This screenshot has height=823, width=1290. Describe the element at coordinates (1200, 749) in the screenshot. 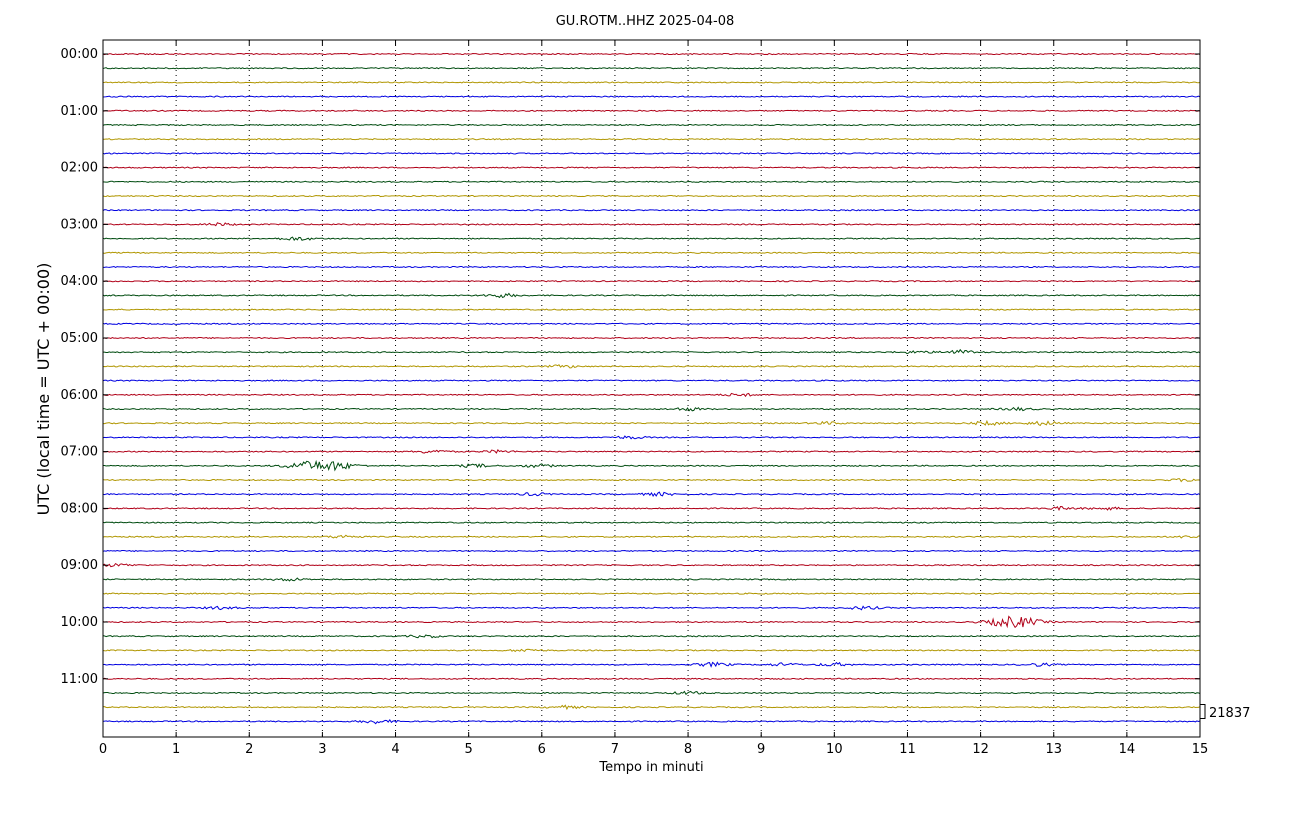

I see `x-tick-label: 15` at that location.